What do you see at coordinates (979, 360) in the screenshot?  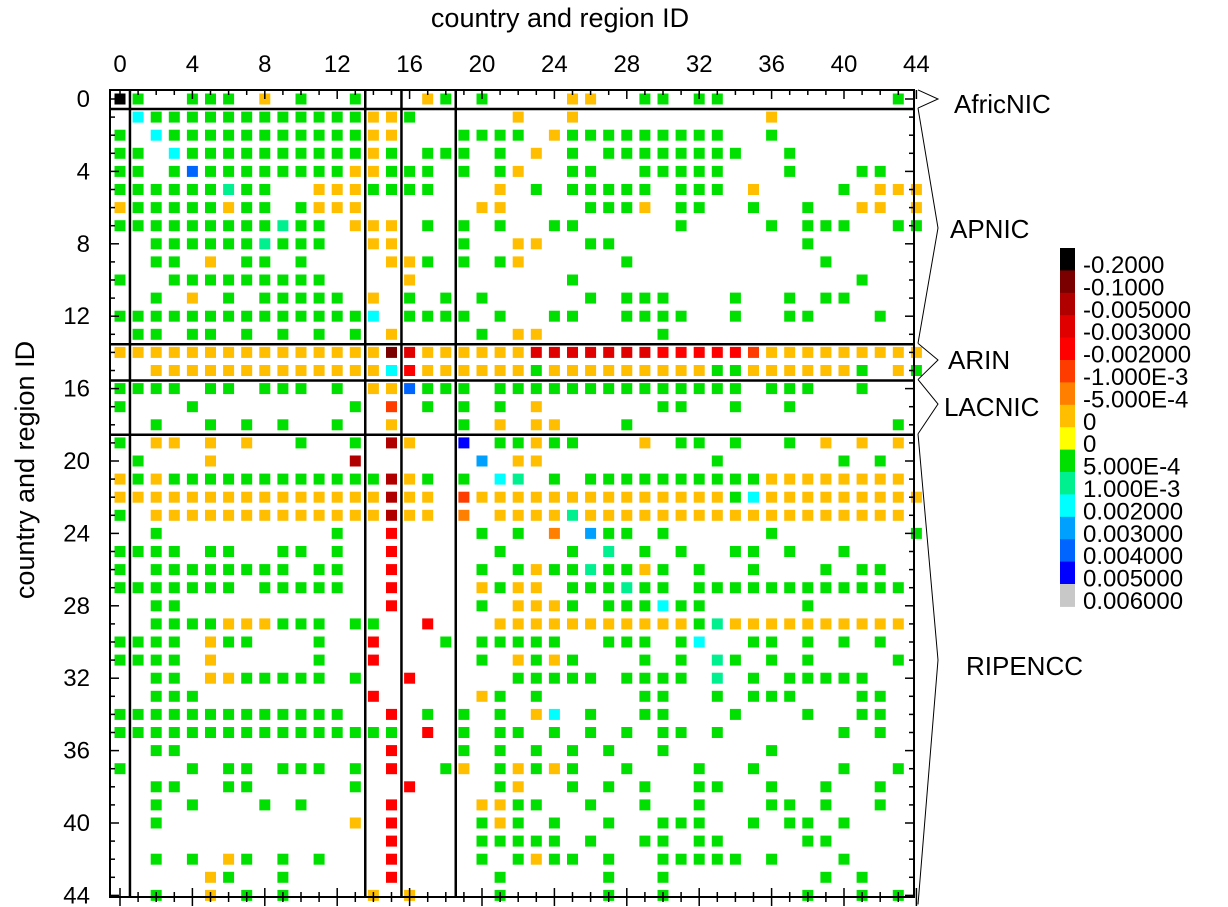 I see `region-label: ARIN` at bounding box center [979, 360].